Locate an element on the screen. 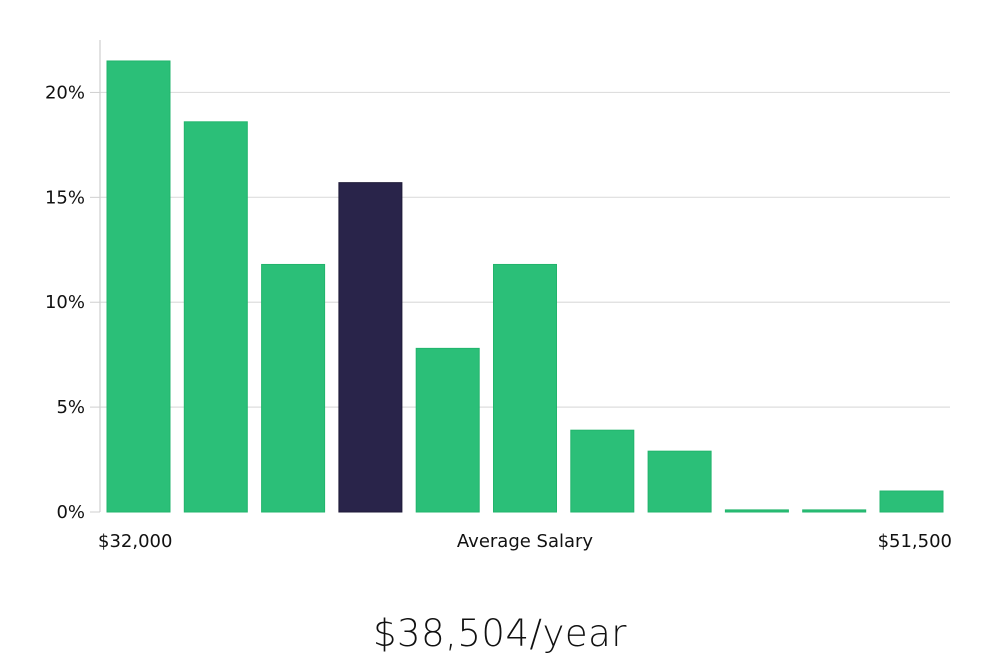  y-tick-label: 15% is located at coordinates (65, 197).